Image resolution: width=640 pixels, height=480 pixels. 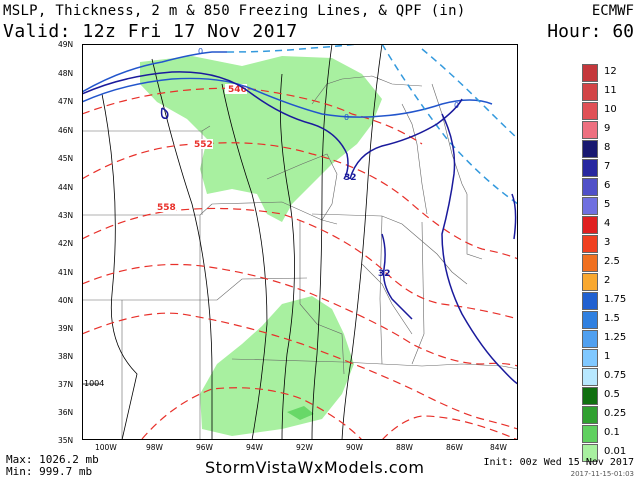 I want to click on legend-item: 4, so click(x=607, y=225).